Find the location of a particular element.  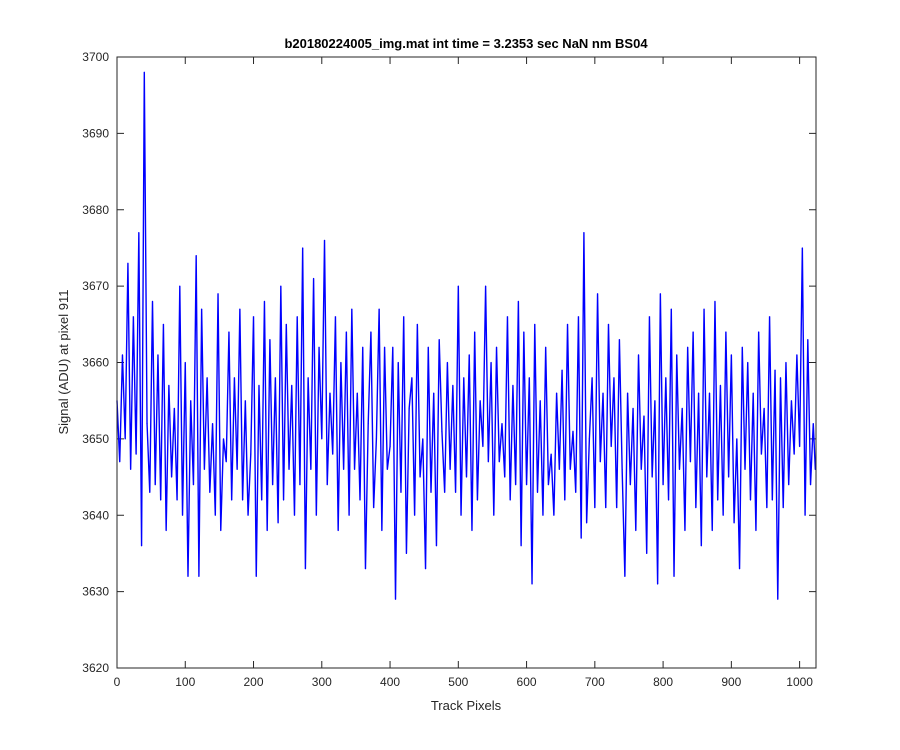

x-tick-label: 200 is located at coordinates (254, 682).